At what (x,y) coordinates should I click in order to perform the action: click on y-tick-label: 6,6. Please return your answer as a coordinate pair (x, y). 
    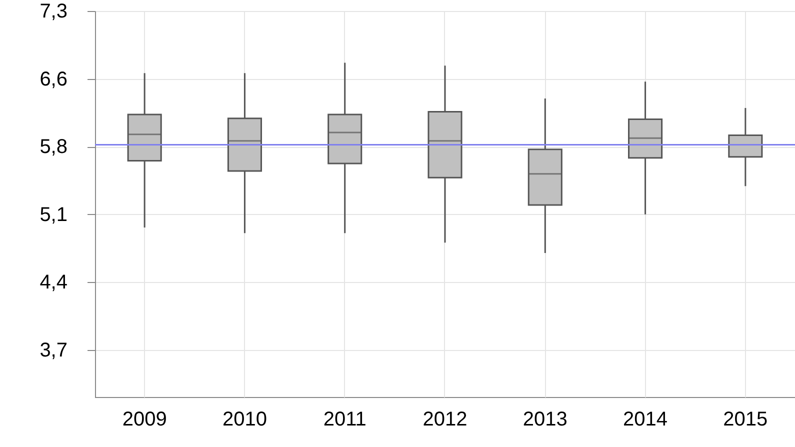
    Looking at the image, I should click on (54, 79).